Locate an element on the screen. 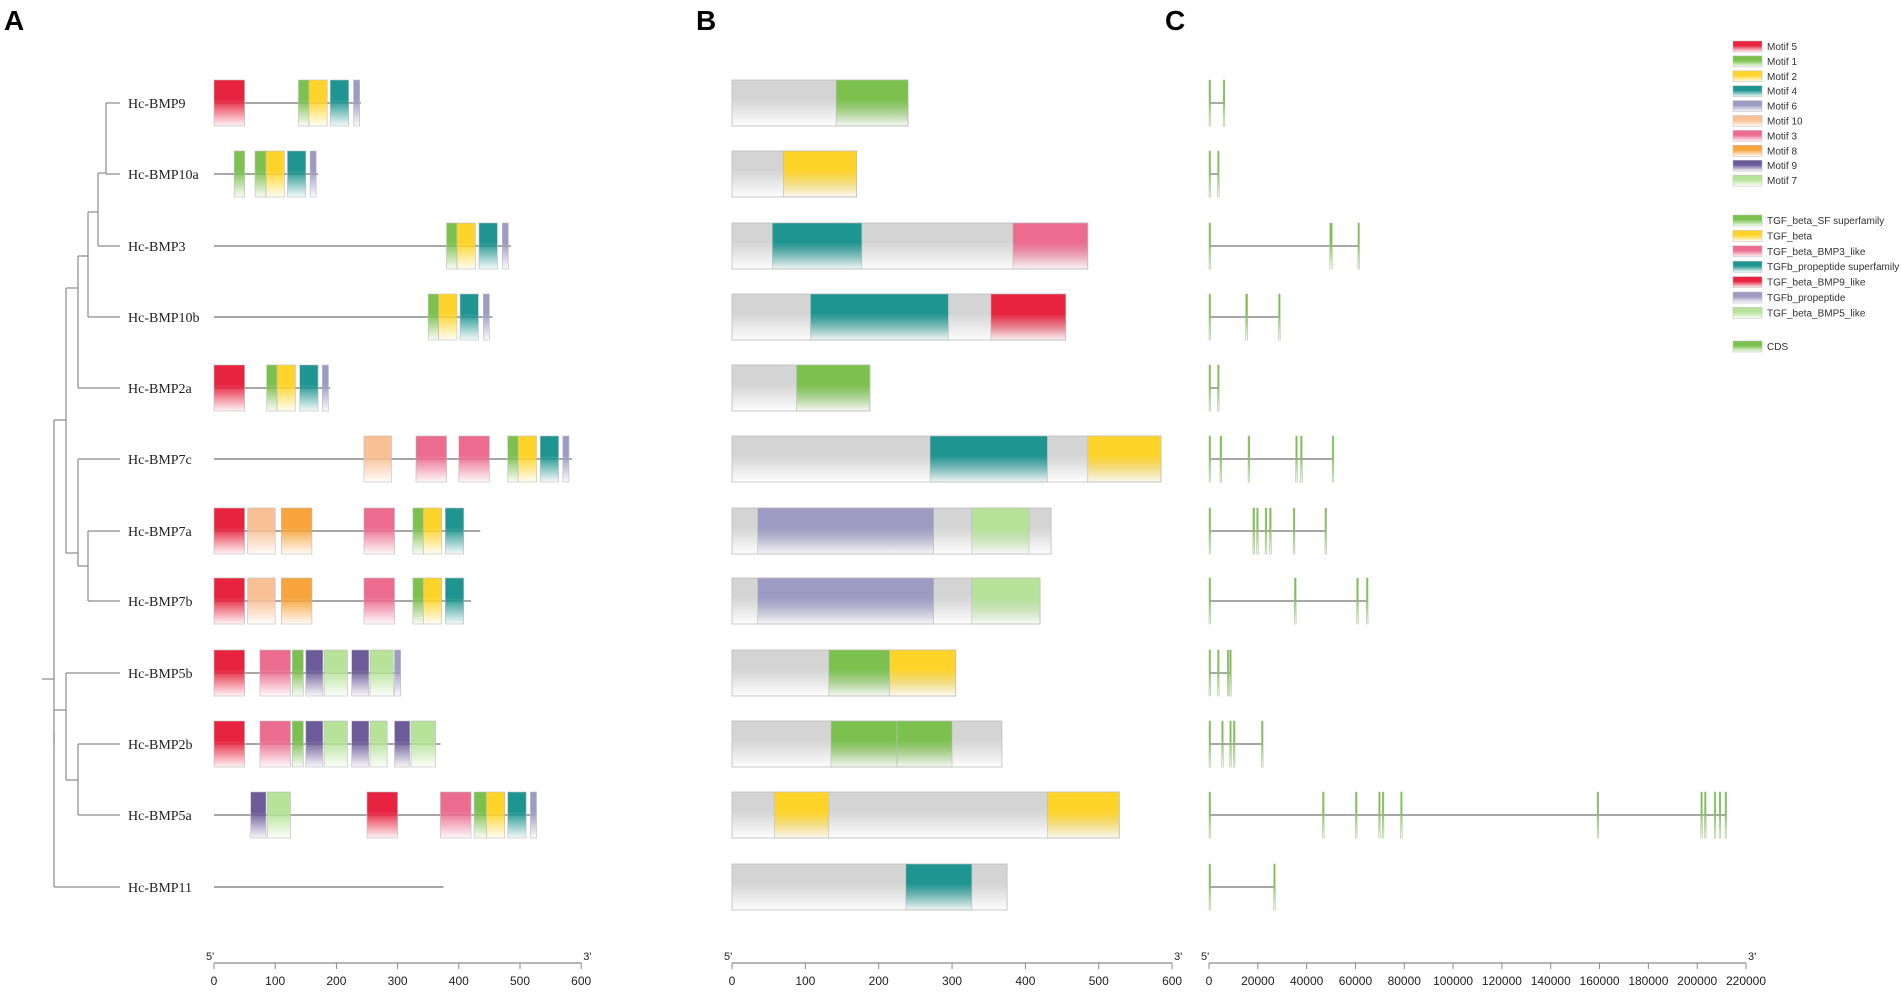 The width and height of the screenshot is (1901, 997). legend-label-tgfb-propeptide-superfamily: TGFb_propeptide superfamily is located at coordinates (1833, 267).